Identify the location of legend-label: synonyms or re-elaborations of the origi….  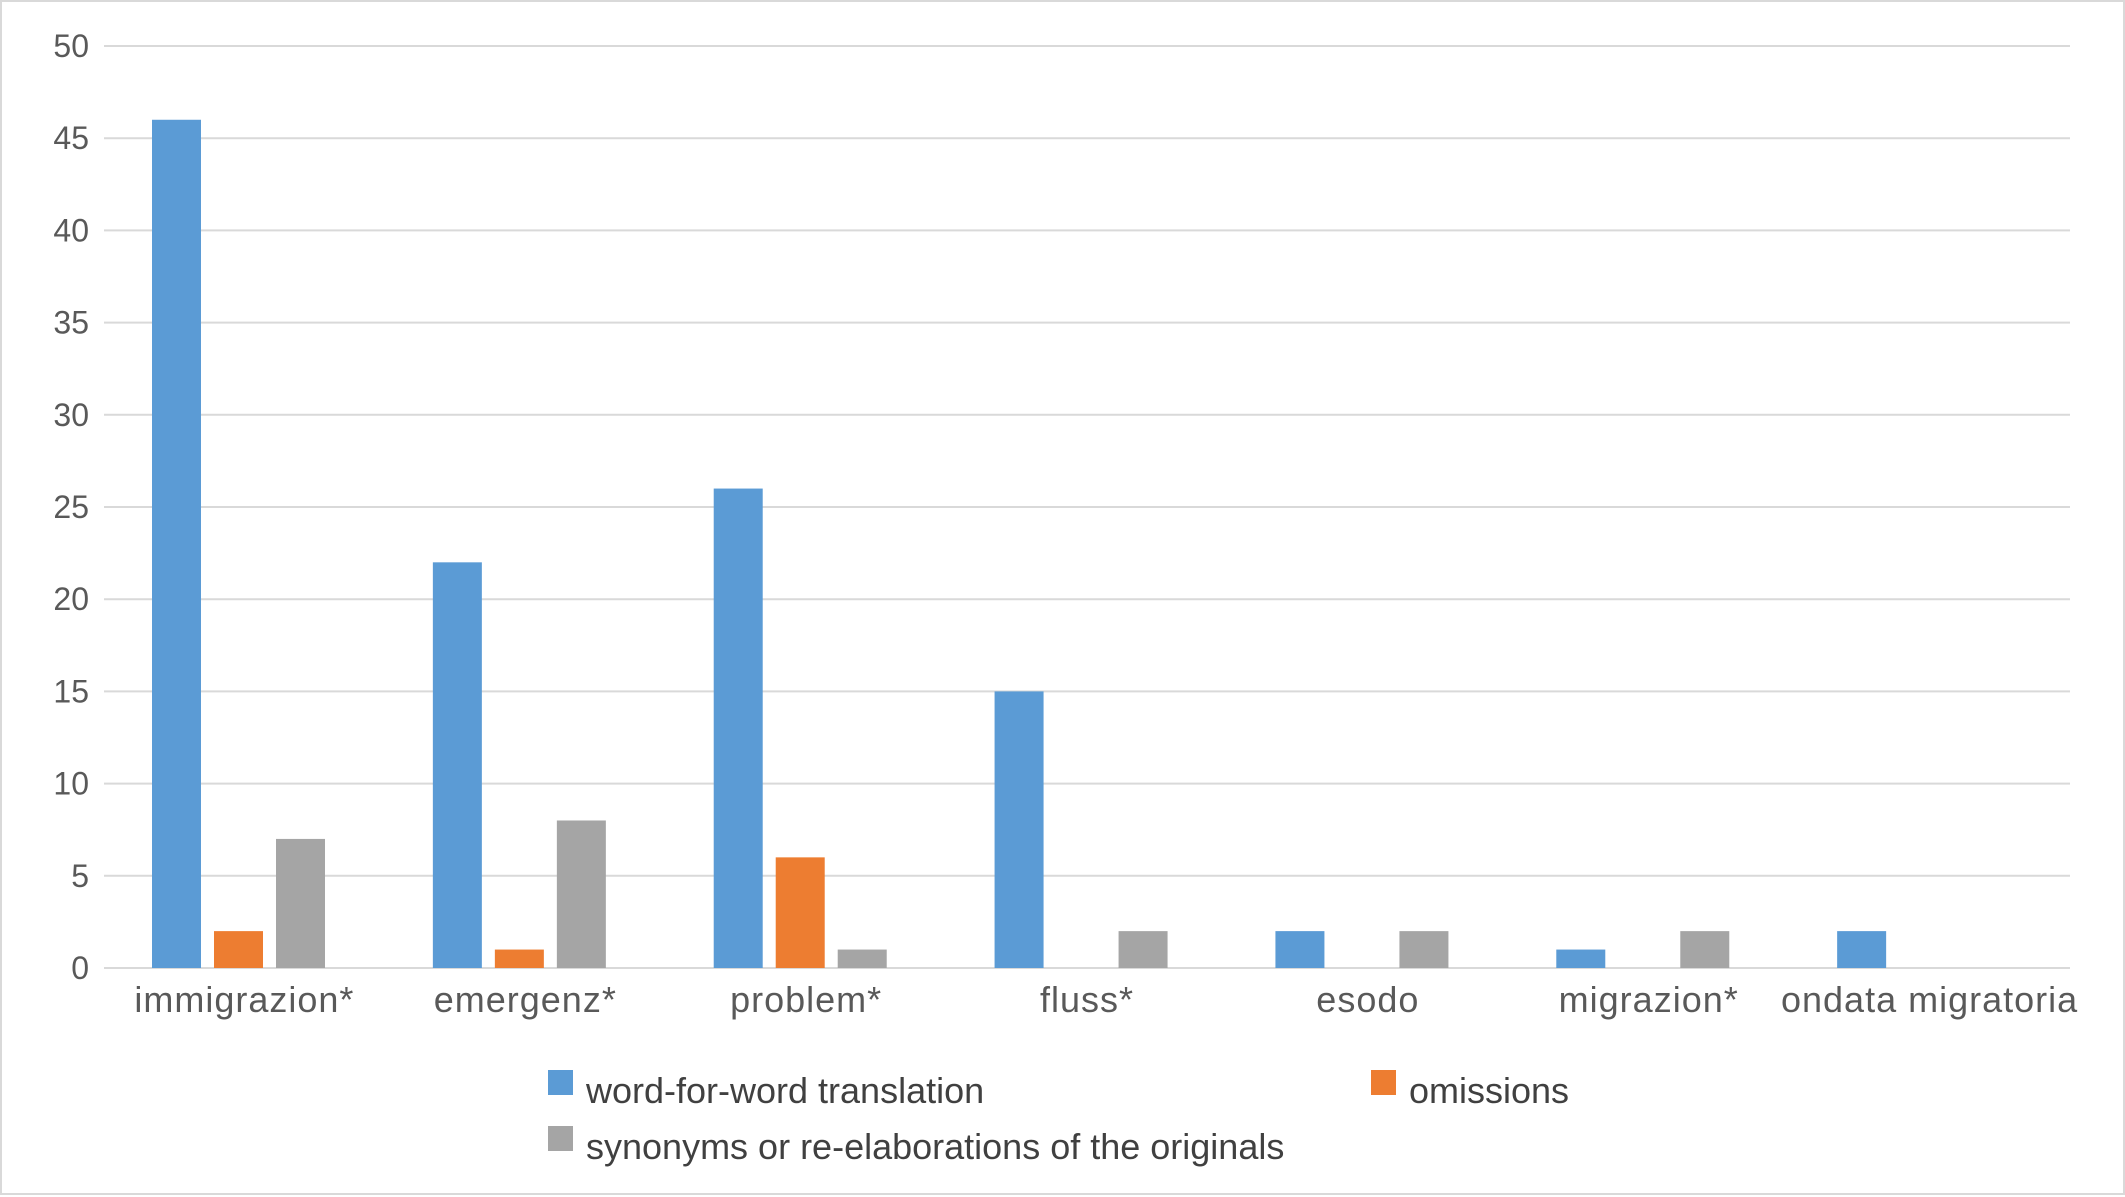
(935, 1146).